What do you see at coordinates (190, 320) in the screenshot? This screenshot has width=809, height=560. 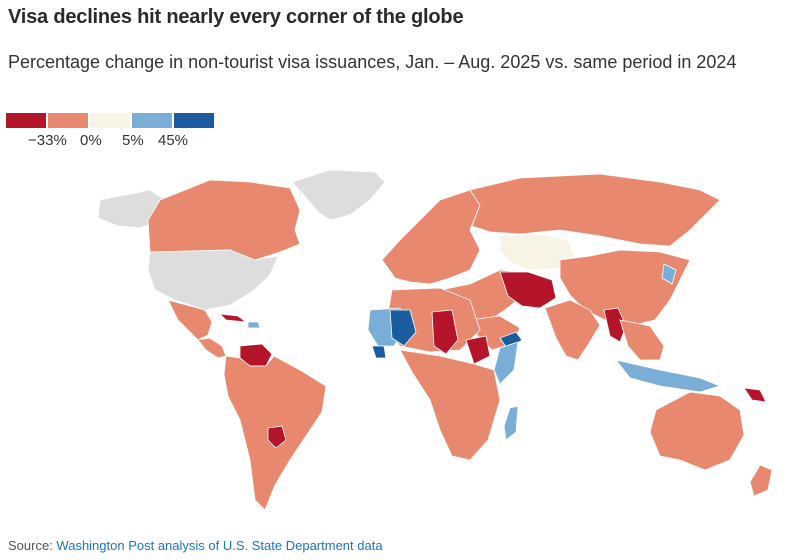 I see `region-mexico` at bounding box center [190, 320].